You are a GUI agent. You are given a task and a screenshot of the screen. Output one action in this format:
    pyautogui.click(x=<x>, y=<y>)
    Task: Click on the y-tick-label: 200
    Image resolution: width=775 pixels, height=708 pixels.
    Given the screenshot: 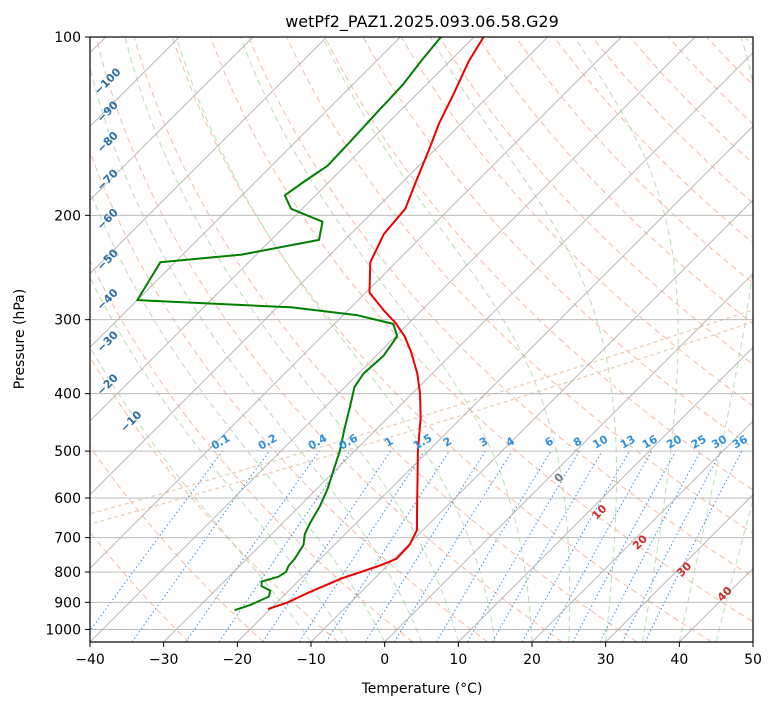 What is the action you would take?
    pyautogui.click(x=67, y=216)
    